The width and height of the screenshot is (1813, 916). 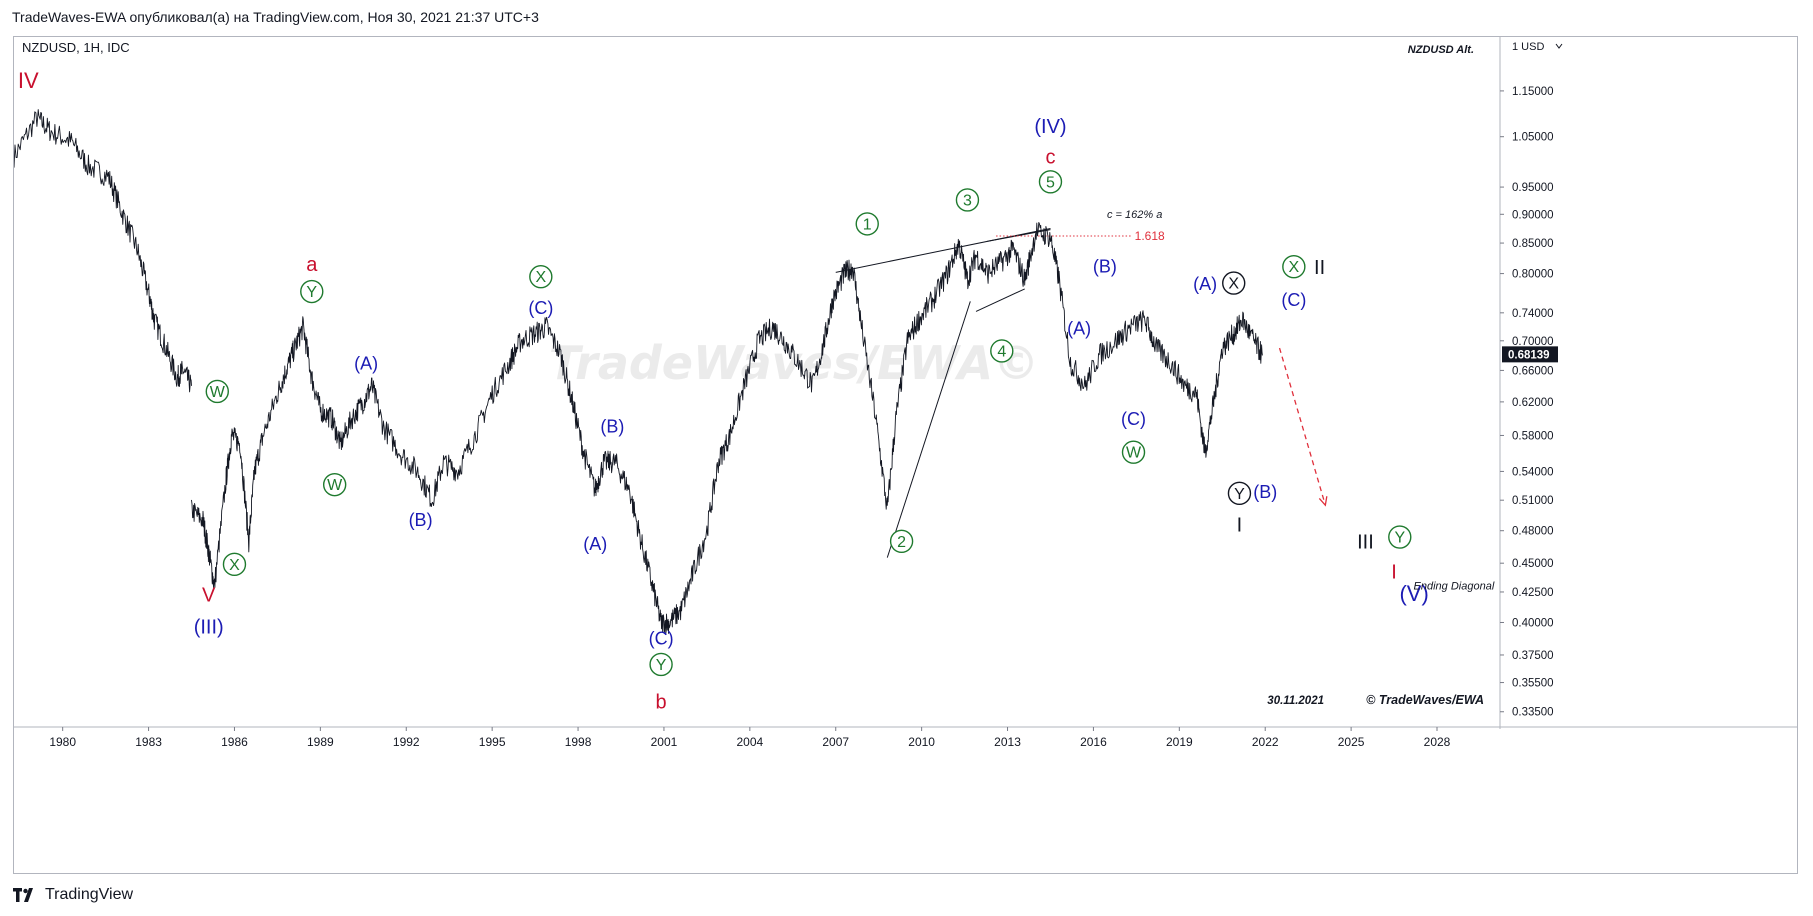 What do you see at coordinates (148, 742) in the screenshot?
I see `x-tick-label: 1983` at bounding box center [148, 742].